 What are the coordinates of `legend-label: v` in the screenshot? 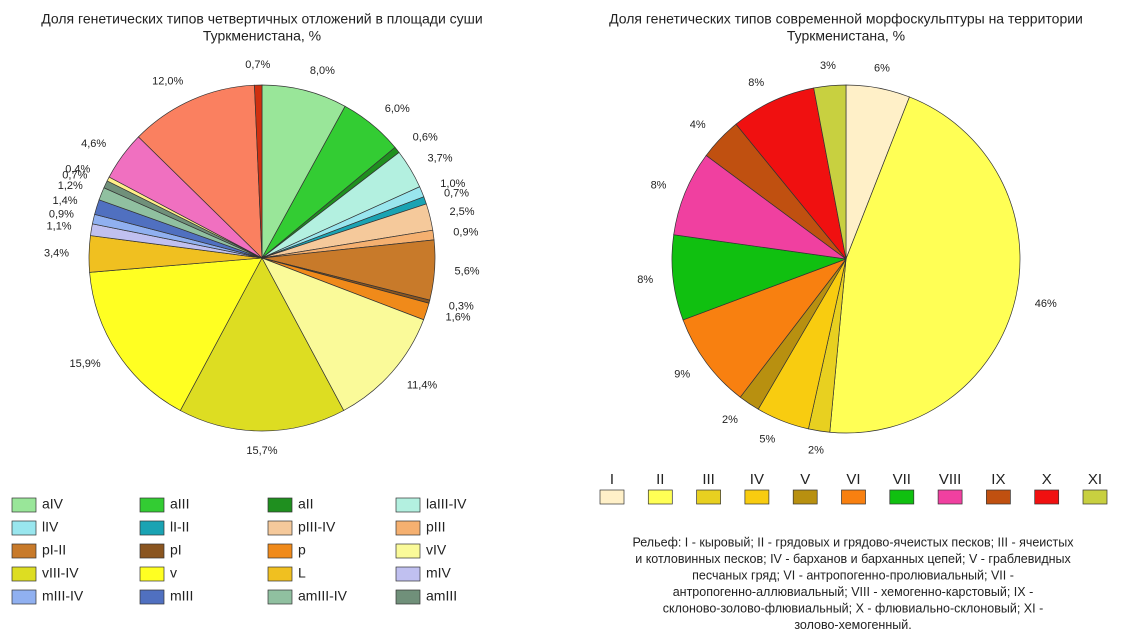 It's located at (173, 573).